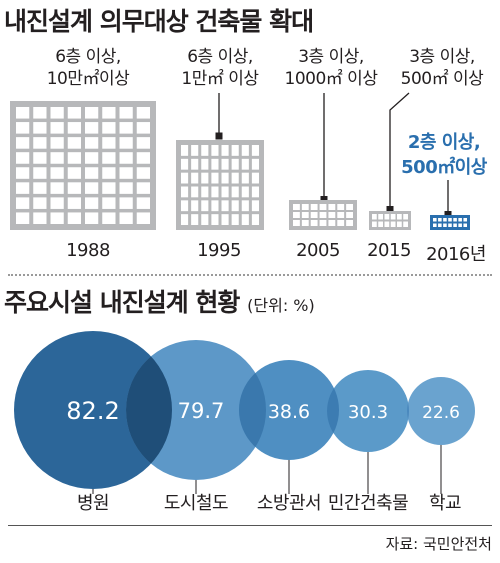  What do you see at coordinates (390, 209) in the screenshot?
I see `leader-dot-2015` at bounding box center [390, 209].